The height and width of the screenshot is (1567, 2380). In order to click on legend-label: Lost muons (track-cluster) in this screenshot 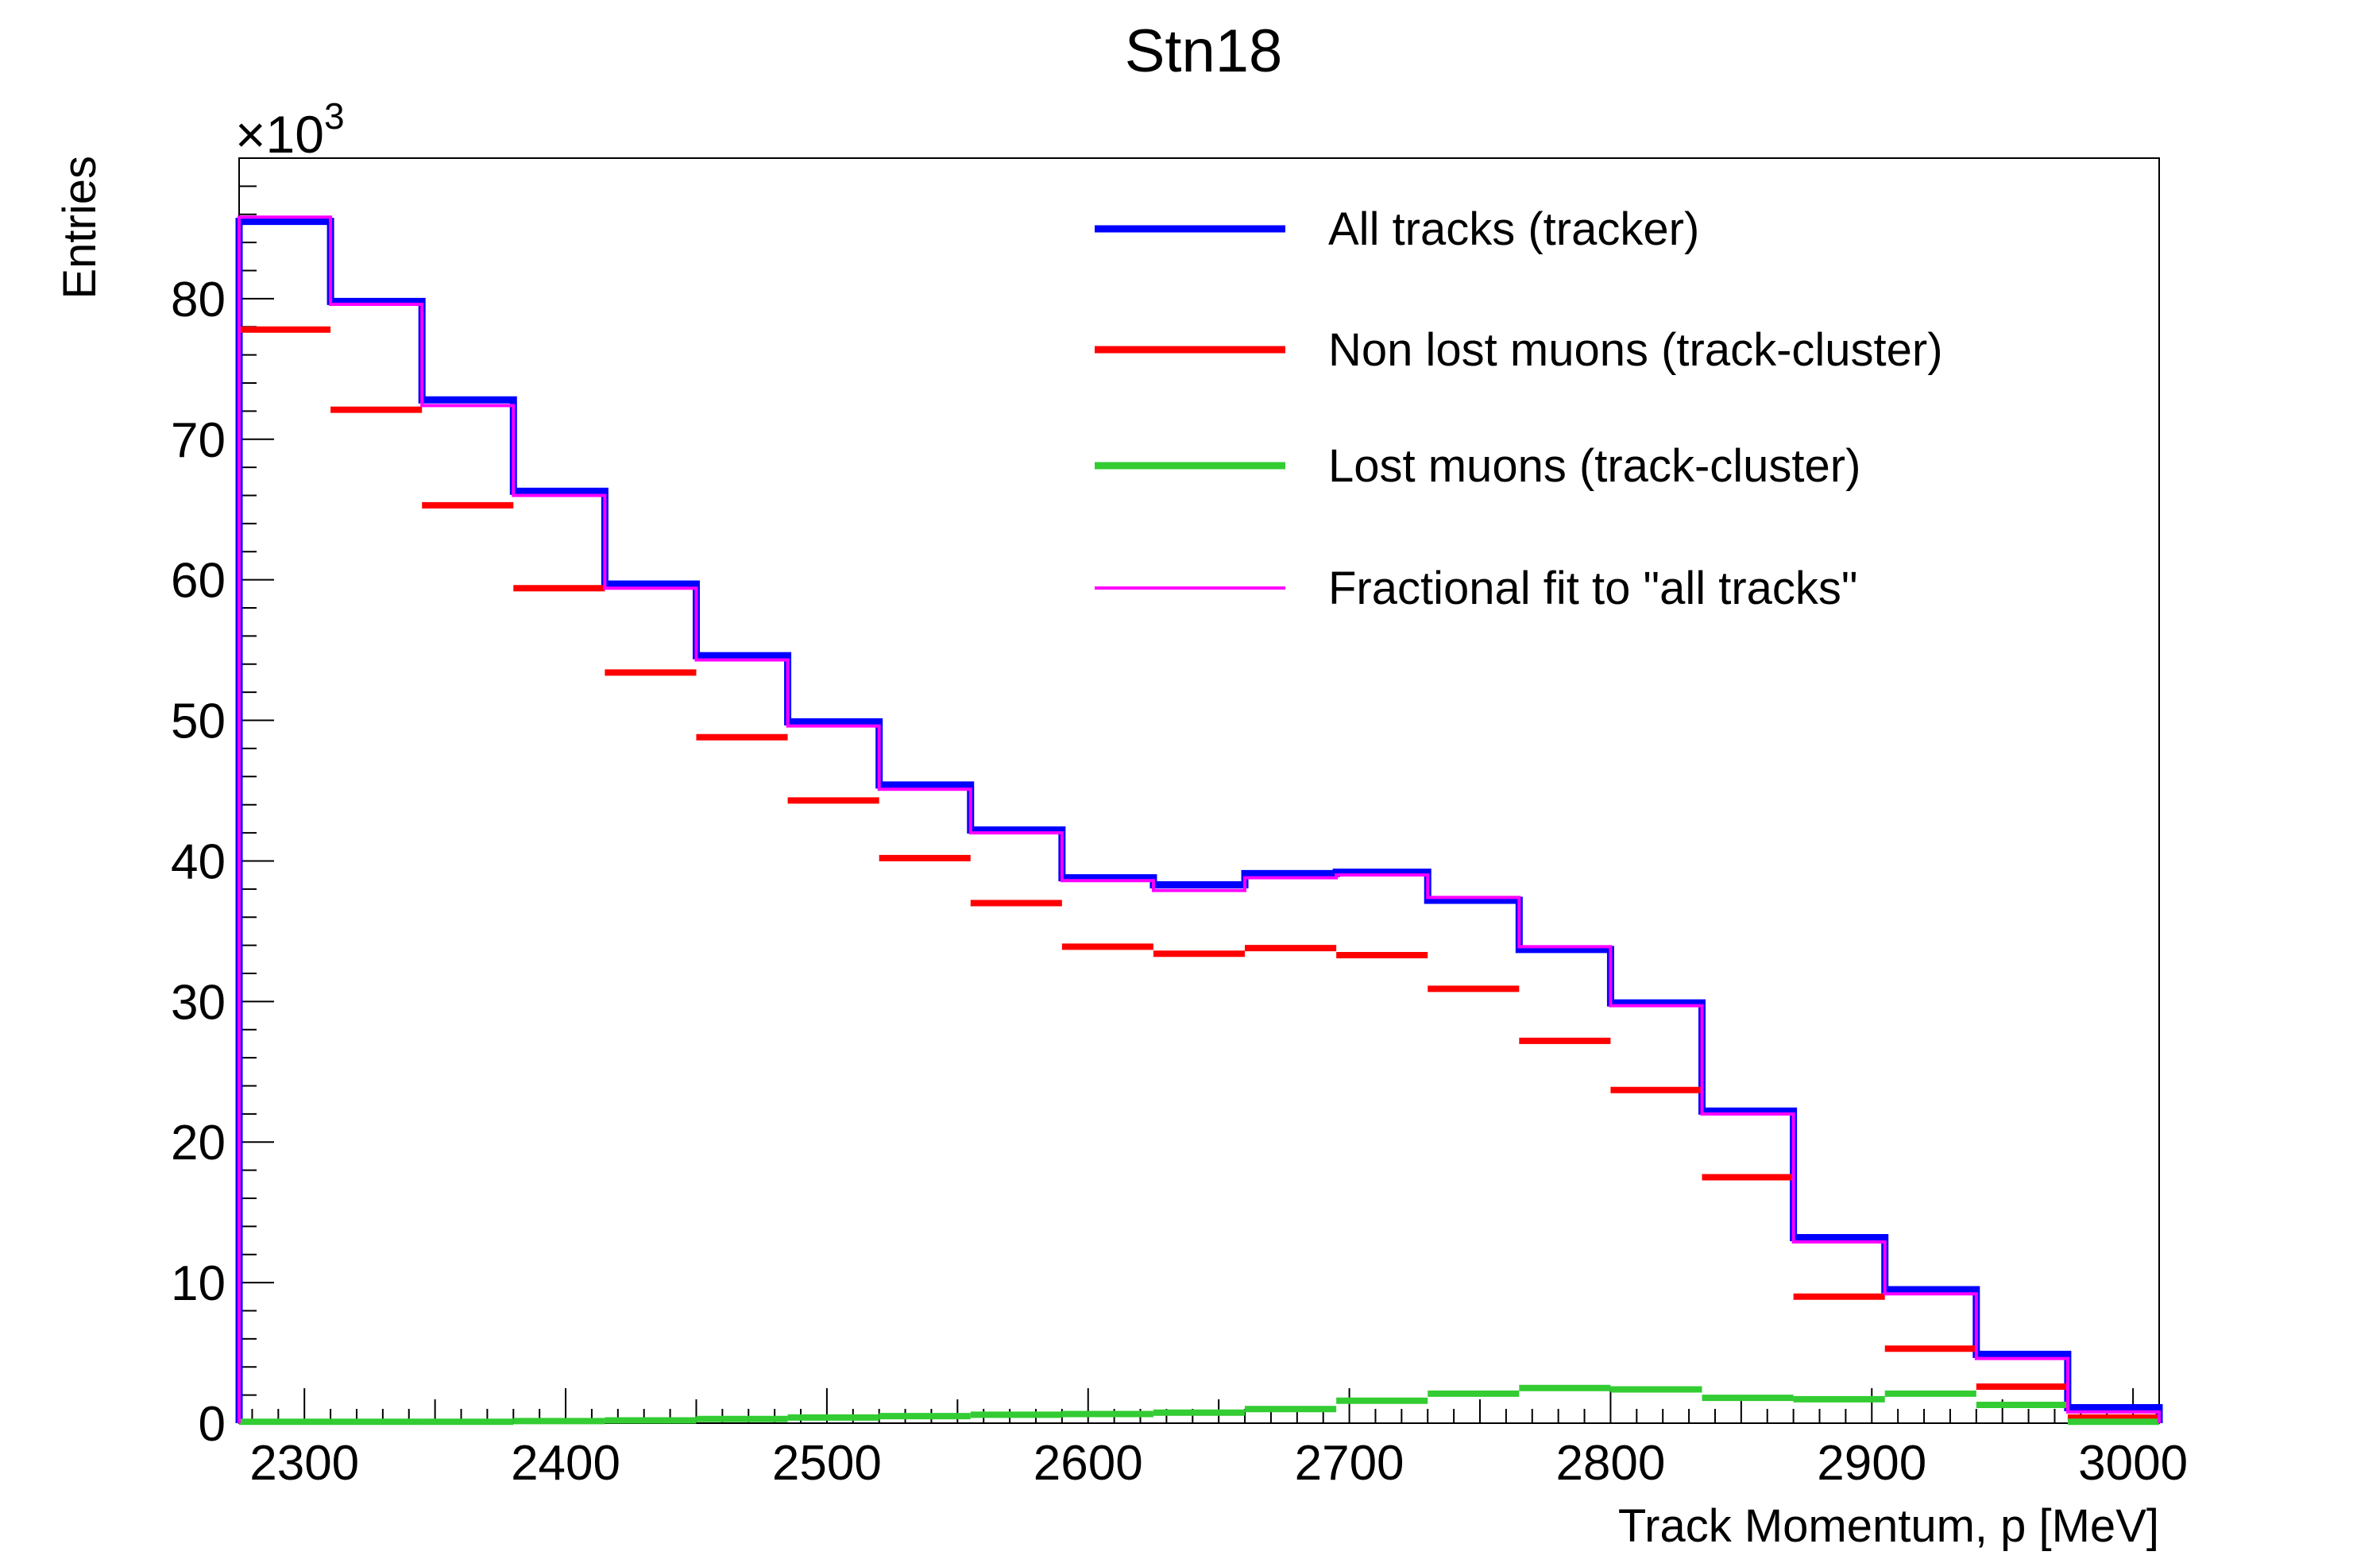, I will do `click(1594, 466)`.